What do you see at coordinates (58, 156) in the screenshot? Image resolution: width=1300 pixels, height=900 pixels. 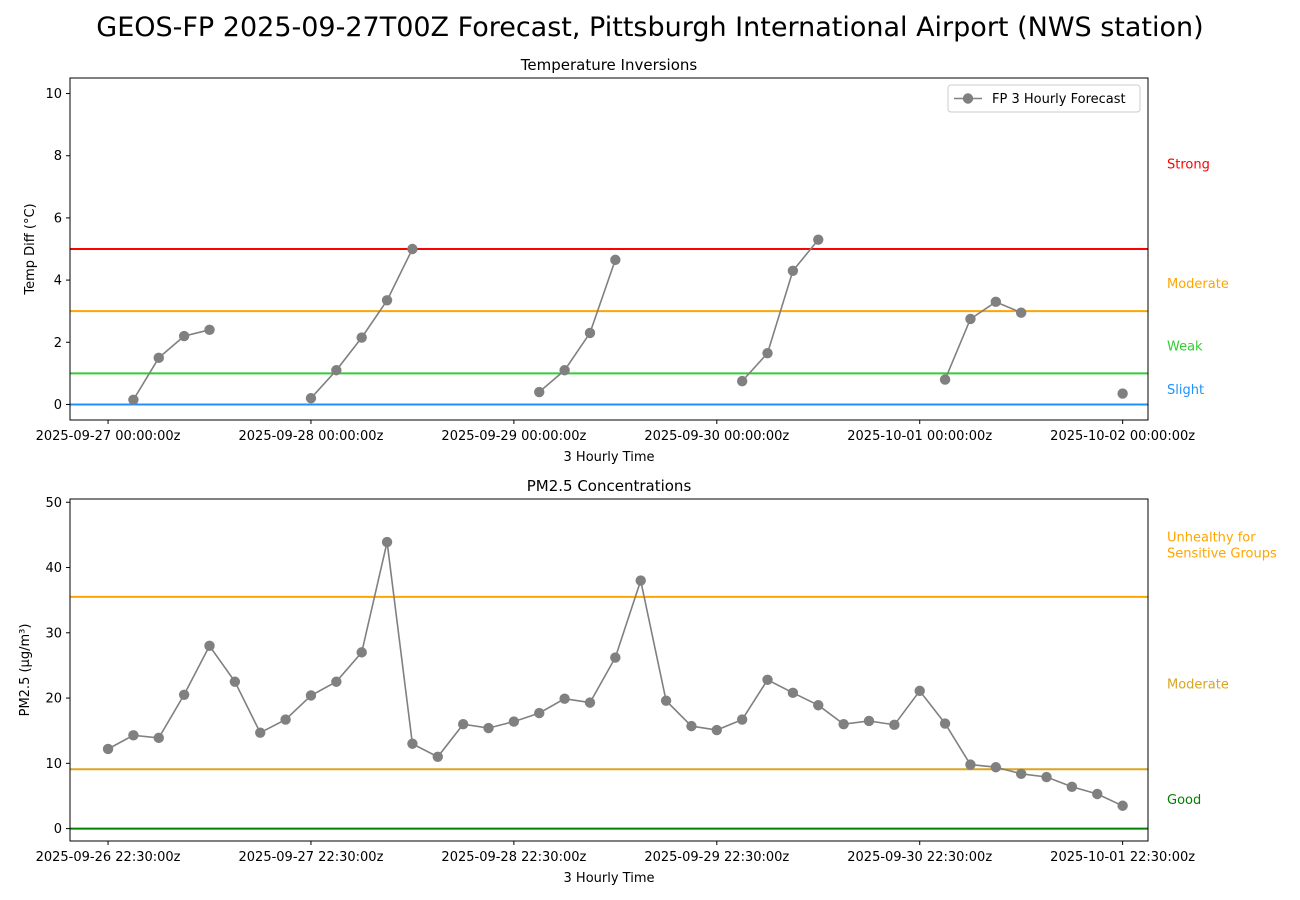 I see `y-tick-label: 8` at bounding box center [58, 156].